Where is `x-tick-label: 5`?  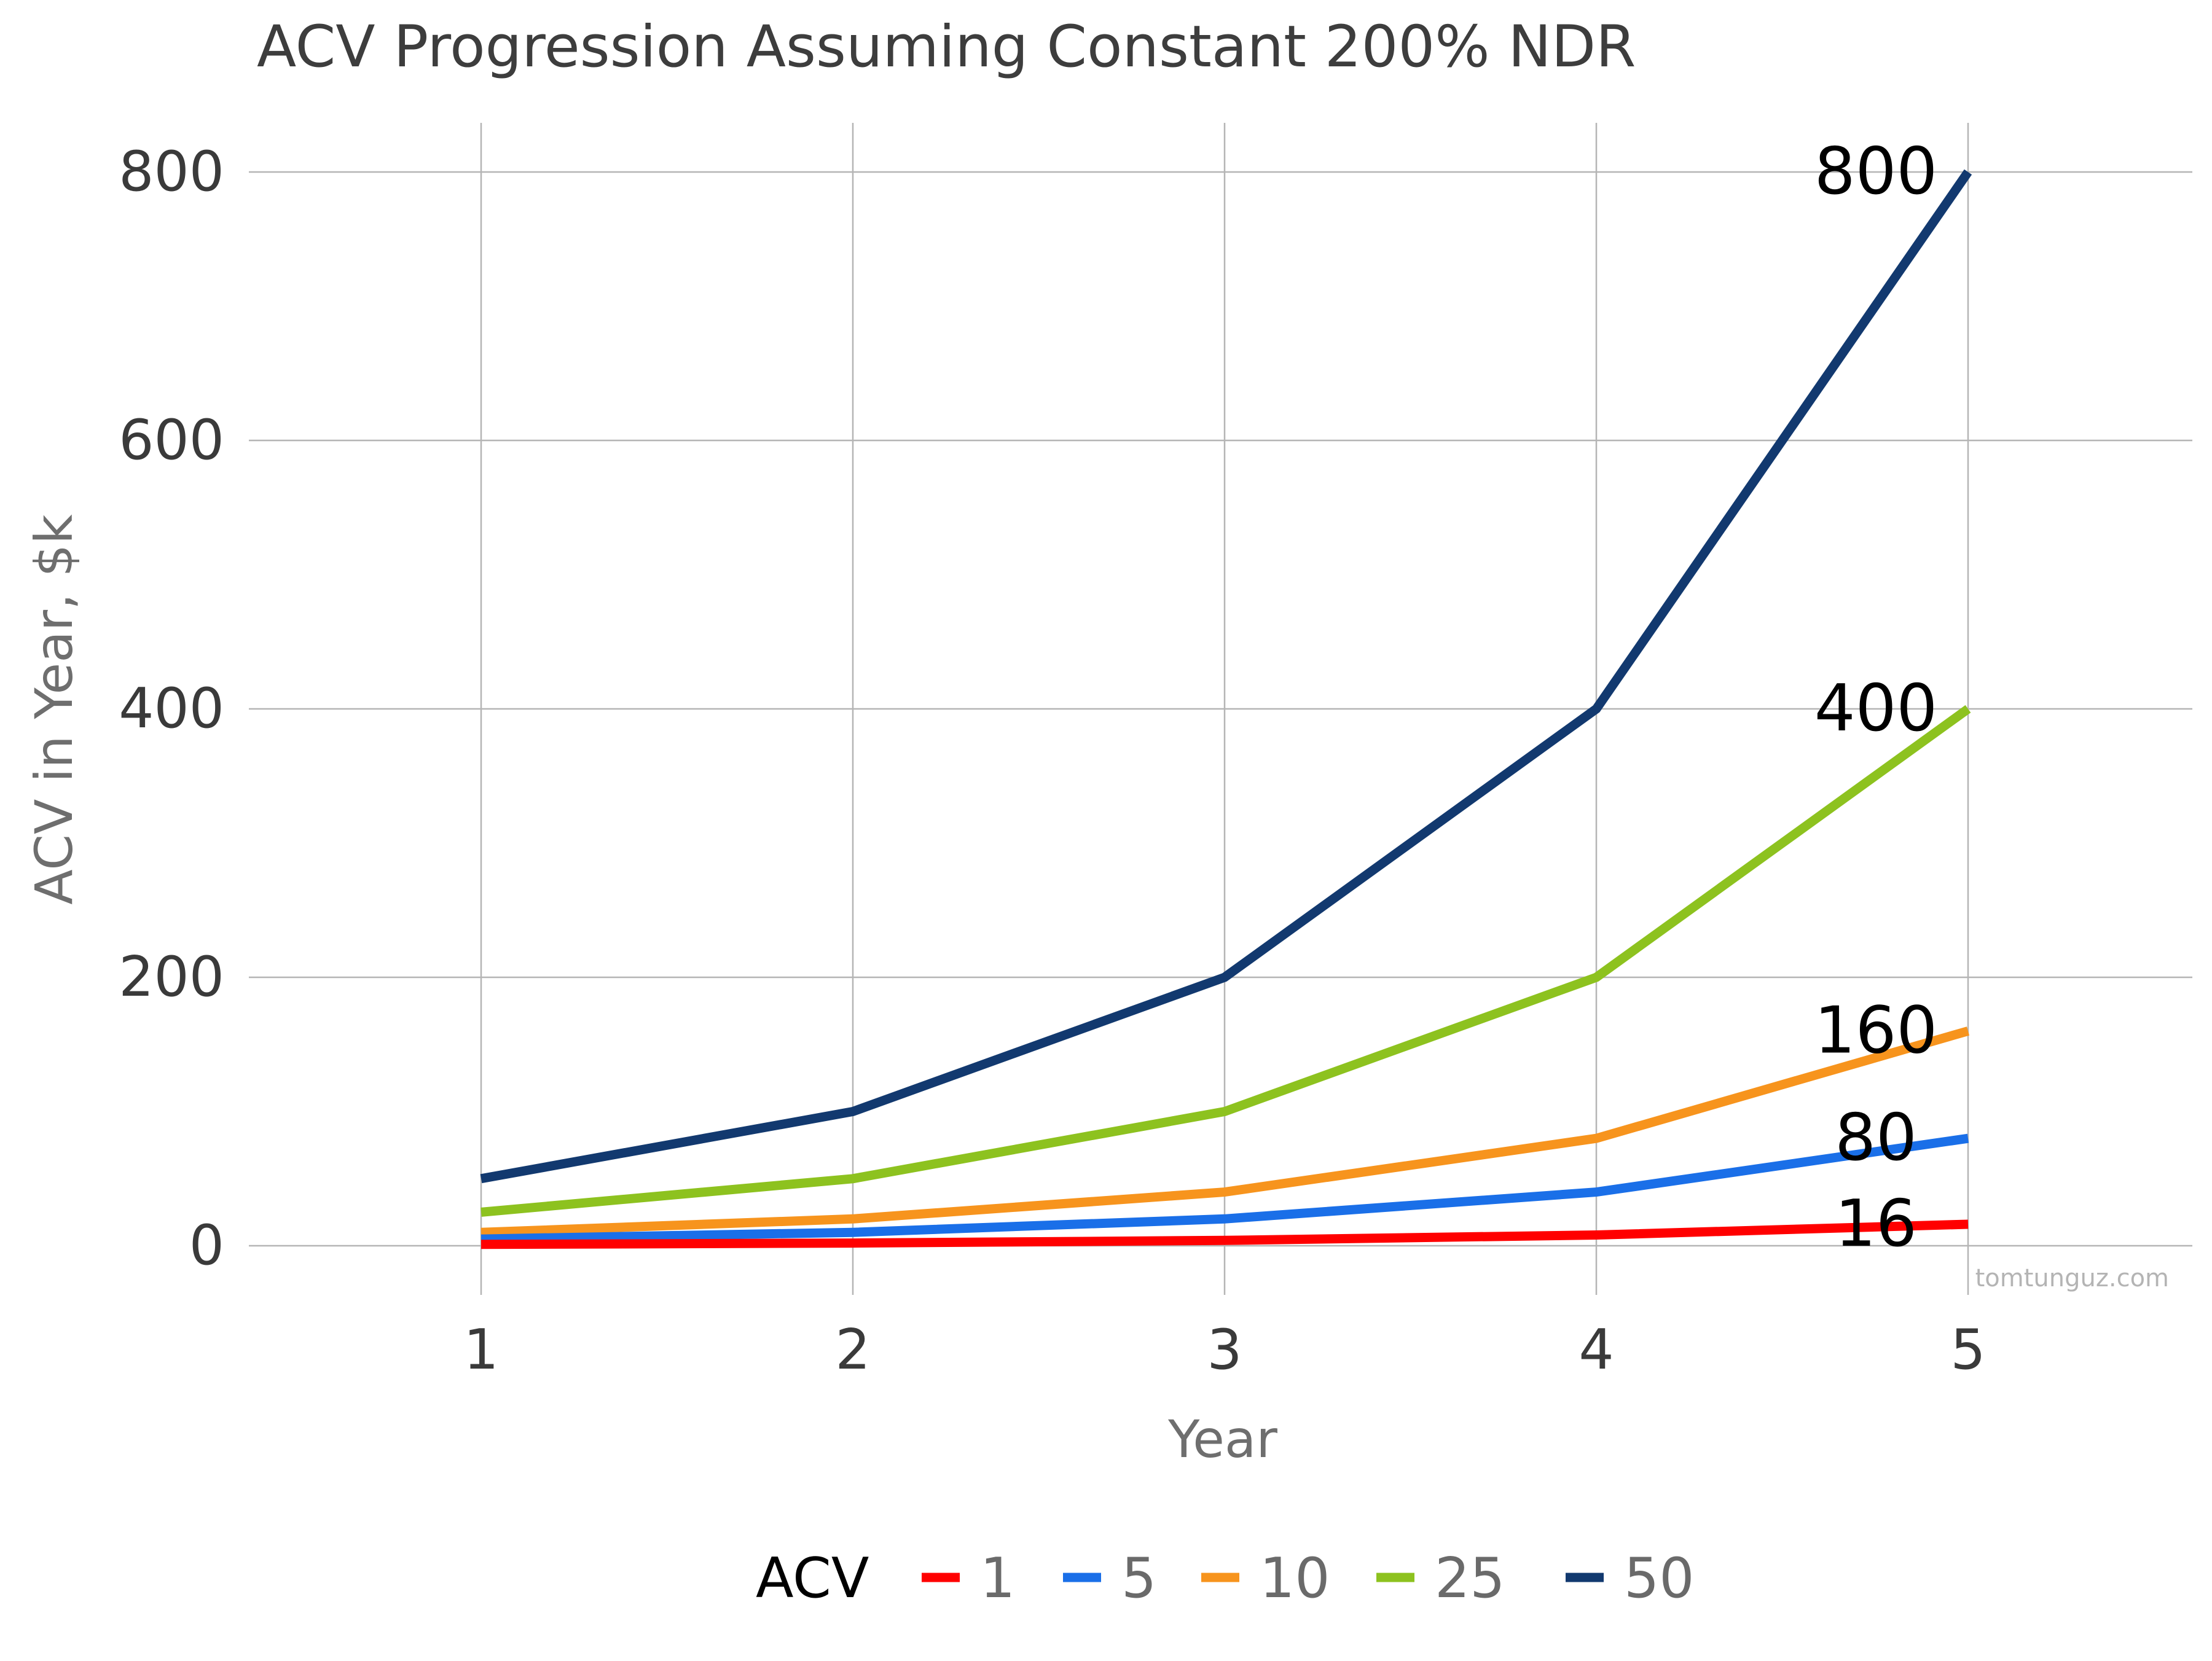
x-tick-label: 5 is located at coordinates (1967, 1350).